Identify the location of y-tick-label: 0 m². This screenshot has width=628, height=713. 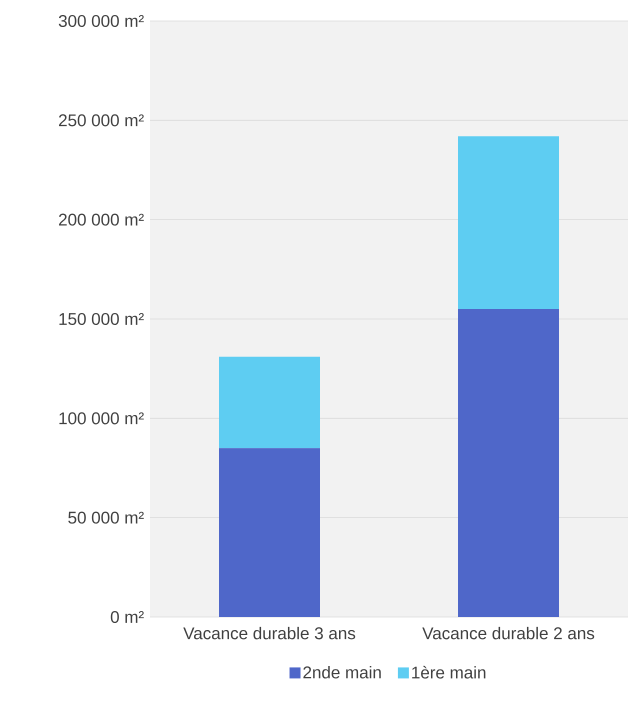
(127, 617).